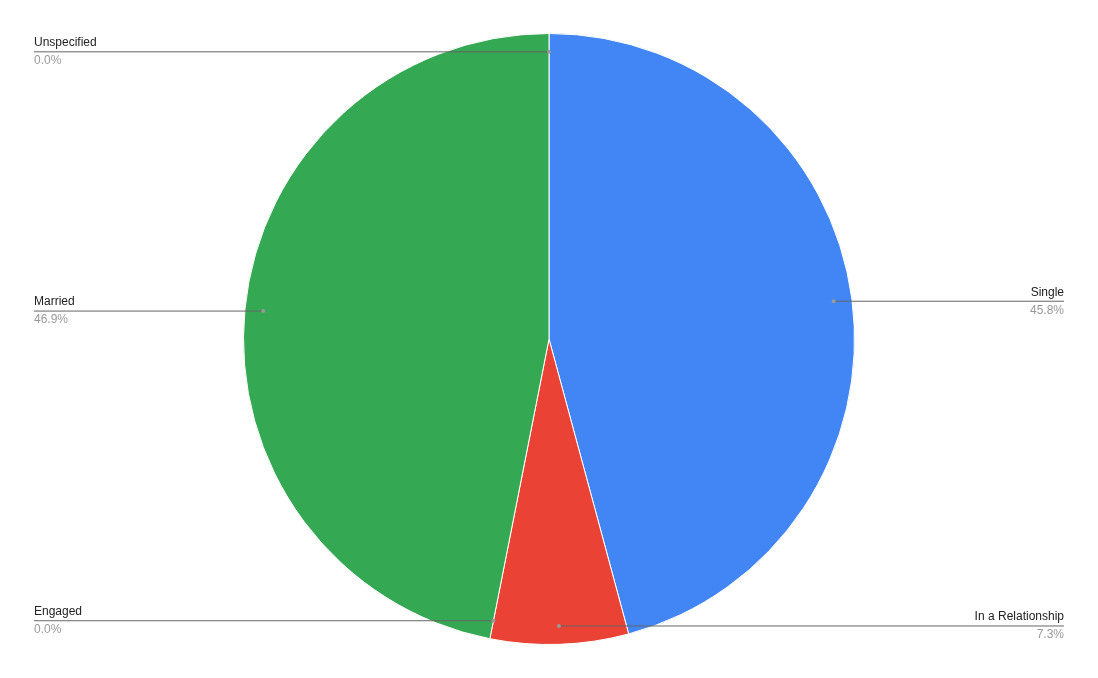 Image resolution: width=1098 pixels, height=678 pixels. Describe the element at coordinates (51, 319) in the screenshot. I see `data-label: 46.9%` at that location.